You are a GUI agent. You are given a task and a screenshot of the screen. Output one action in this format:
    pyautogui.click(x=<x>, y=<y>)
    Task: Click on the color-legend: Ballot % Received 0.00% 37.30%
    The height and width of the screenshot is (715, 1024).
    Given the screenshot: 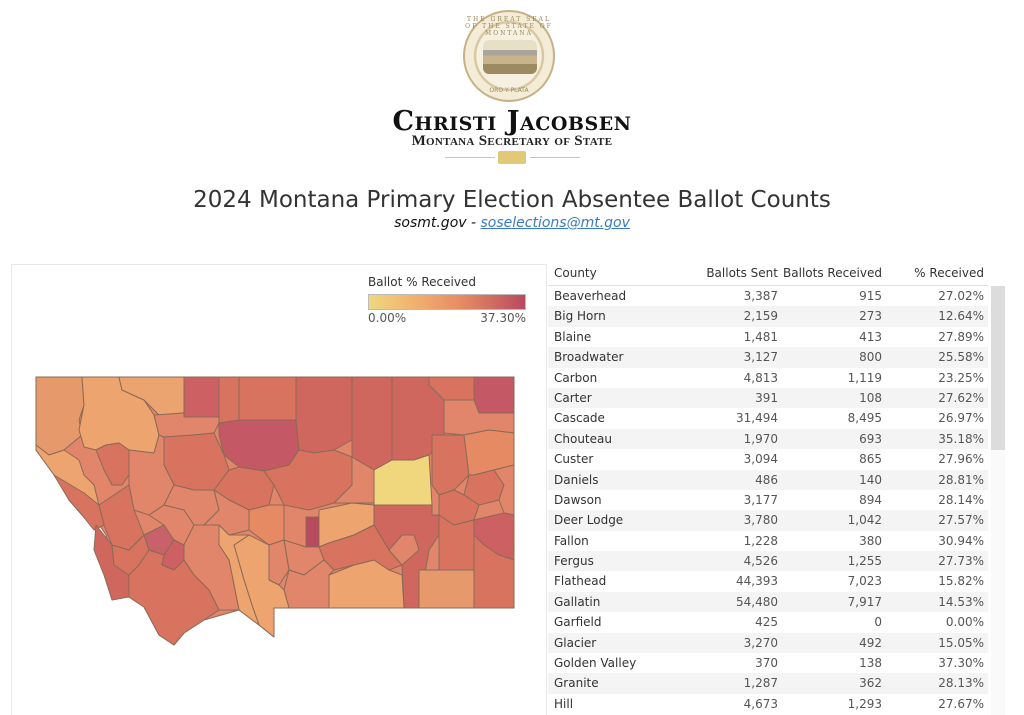 What is the action you would take?
    pyautogui.click(x=450, y=300)
    